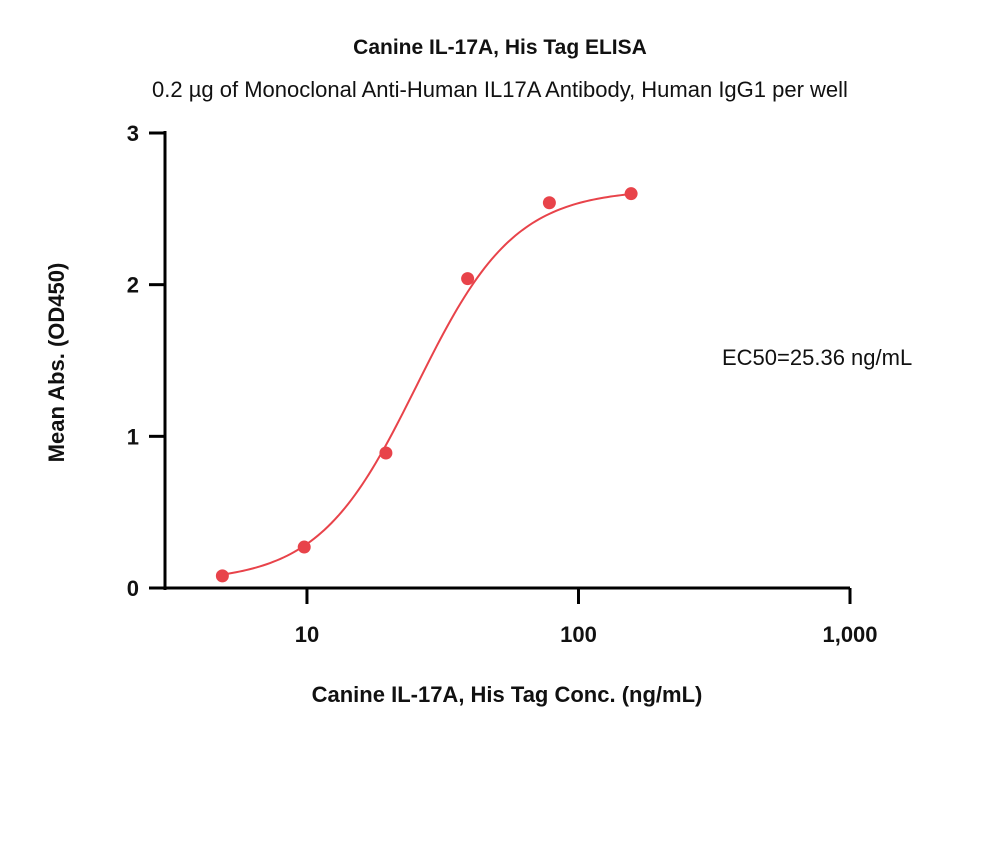 Image resolution: width=1000 pixels, height=860 pixels. I want to click on y-tick-label: 2, so click(133, 285).